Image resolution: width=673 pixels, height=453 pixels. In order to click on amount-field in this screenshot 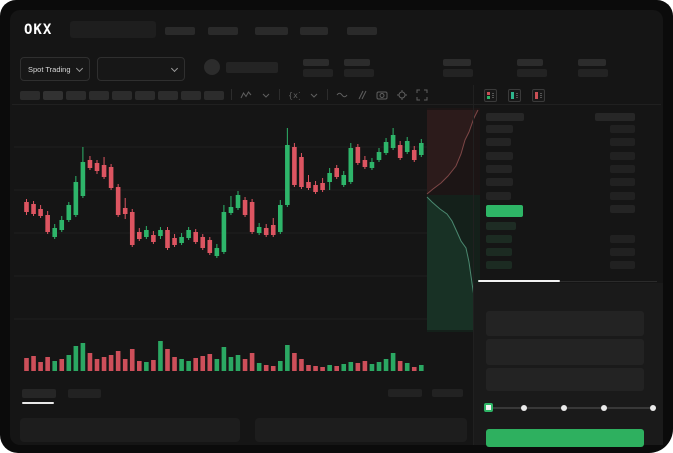, I will do `click(565, 352)`.